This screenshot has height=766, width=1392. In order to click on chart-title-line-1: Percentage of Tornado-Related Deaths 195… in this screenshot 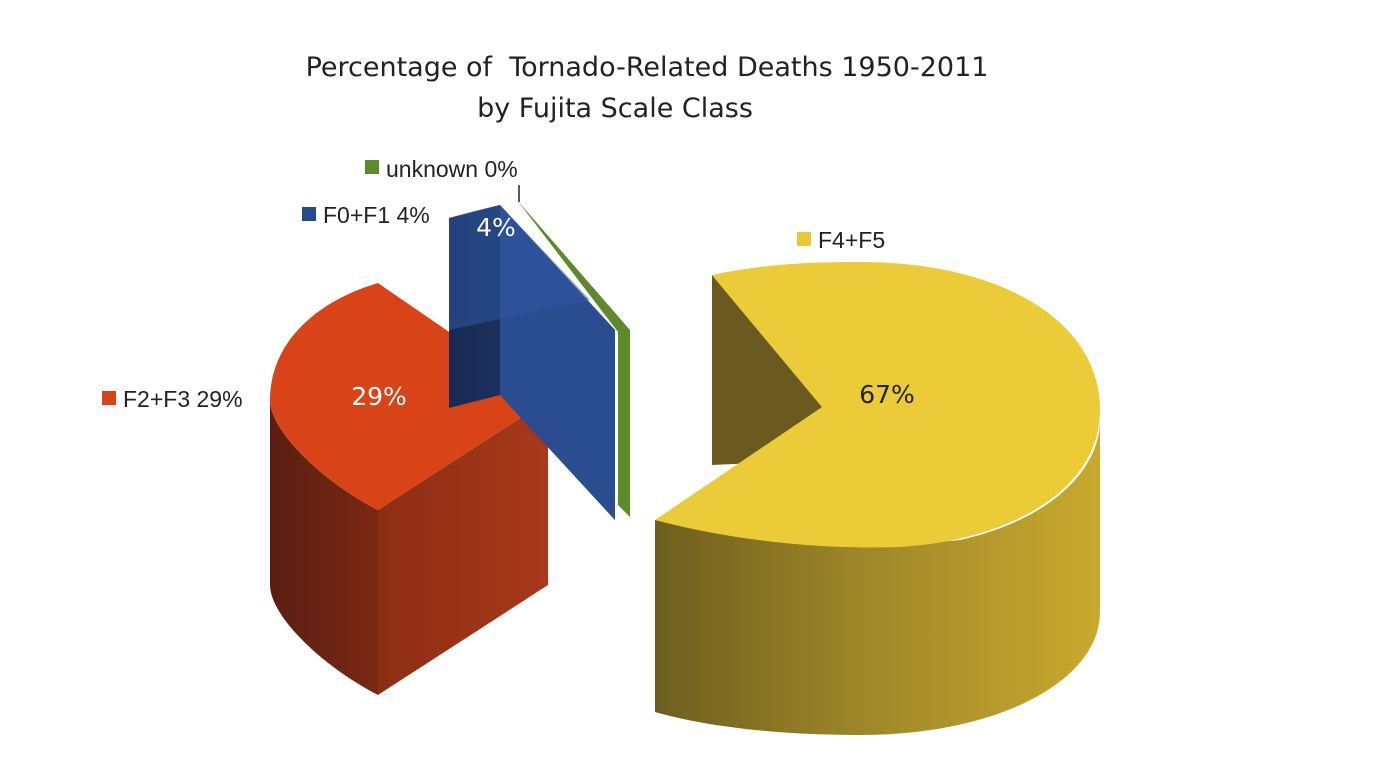, I will do `click(647, 67)`.